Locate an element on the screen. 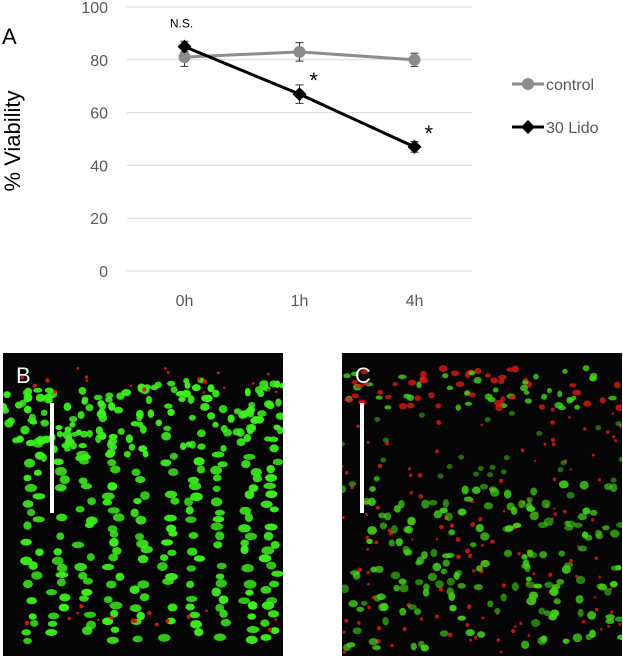 This screenshot has width=623, height=657. legend-entry: 30 Lido is located at coordinates (555, 128).